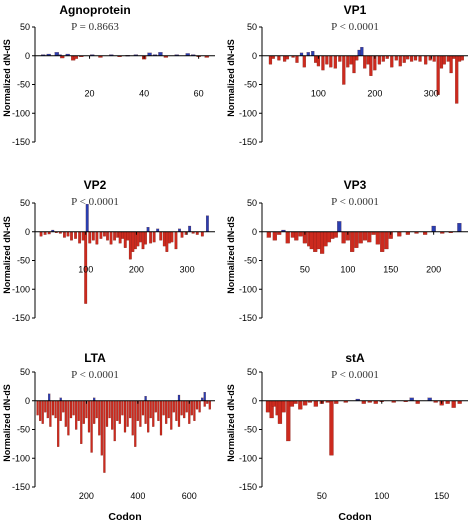  Describe the element at coordinates (305, 270) in the screenshot. I see `x-tick-label: 50` at that location.